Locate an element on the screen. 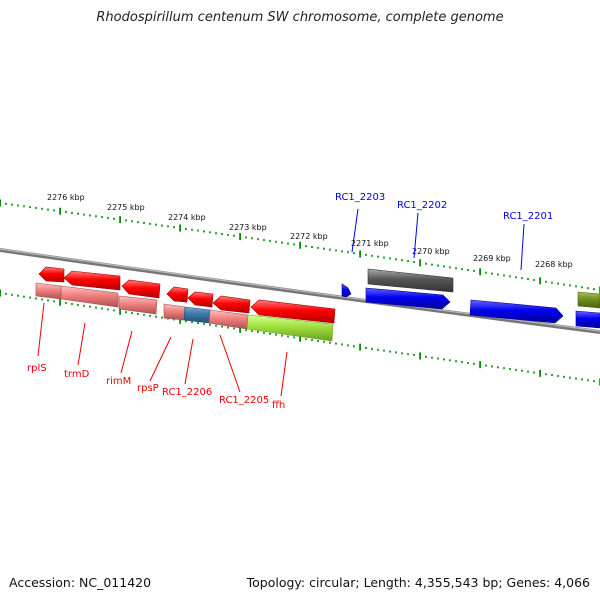 Image resolution: width=600 pixels, height=600 pixels. cds-trmd is located at coordinates (89, 296).